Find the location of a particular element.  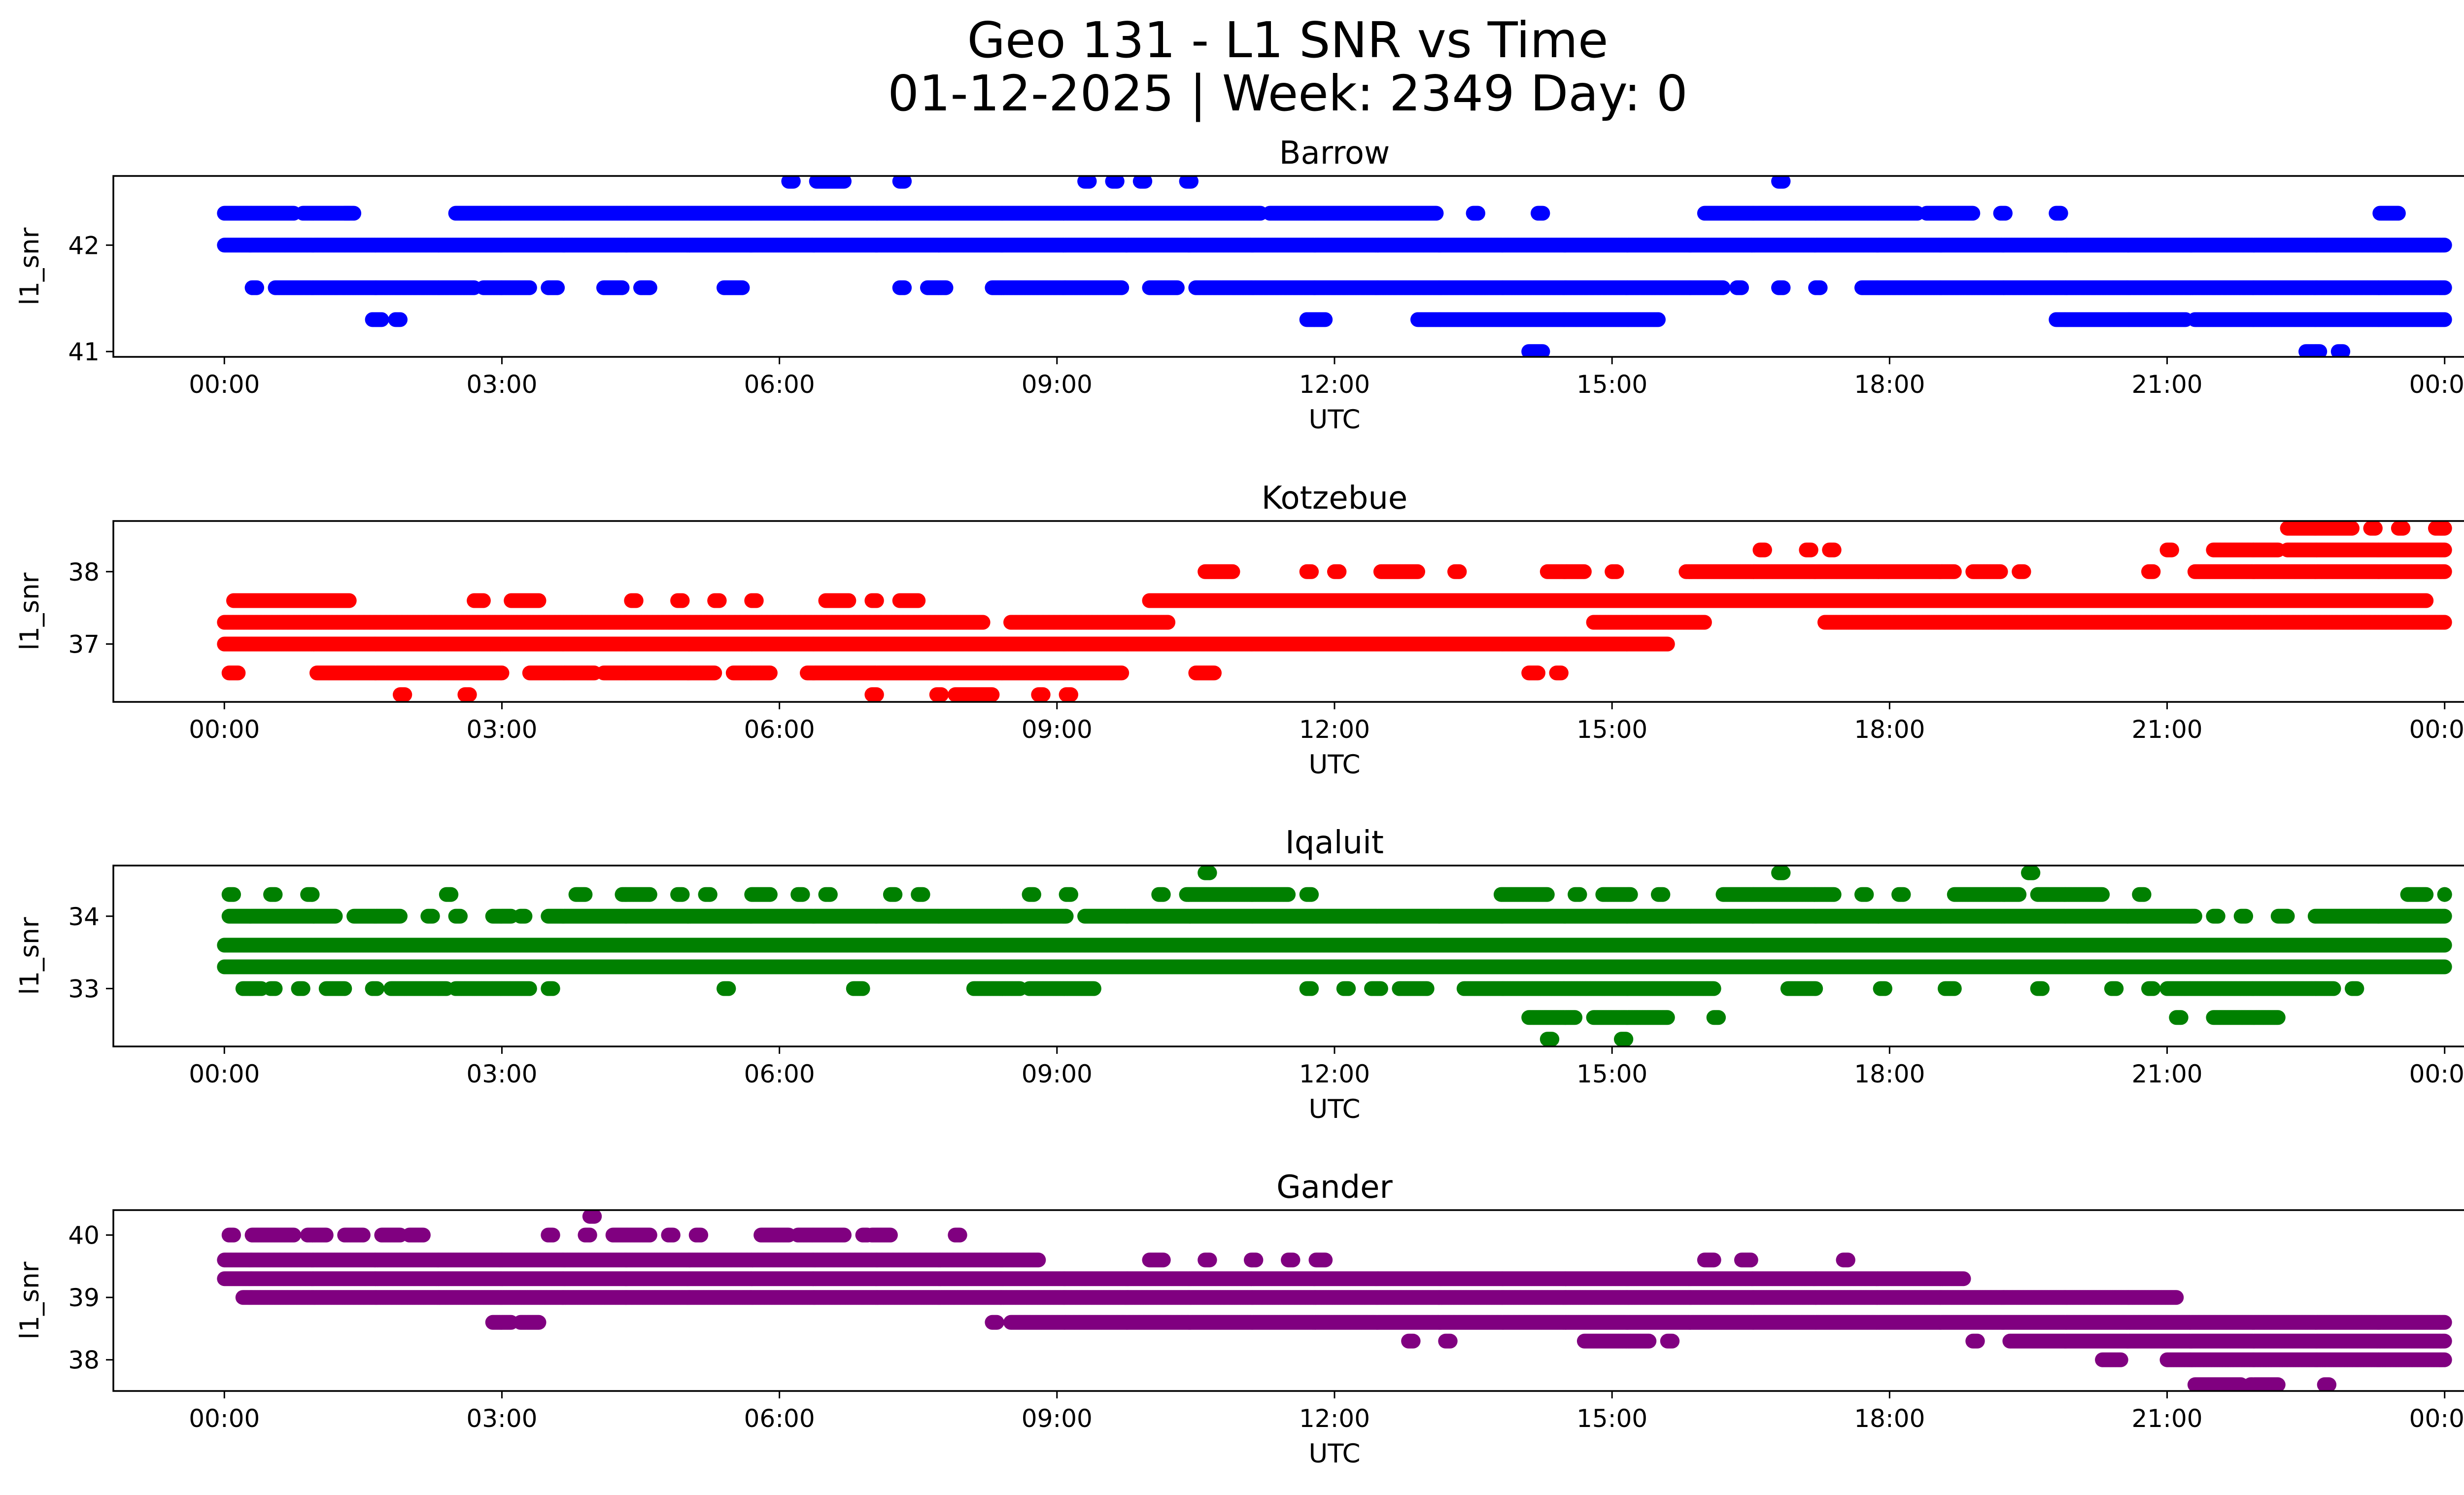

figure-title-line-2: 01-12-2025 | Week: 2349 Day: 0 is located at coordinates (1232, 93).